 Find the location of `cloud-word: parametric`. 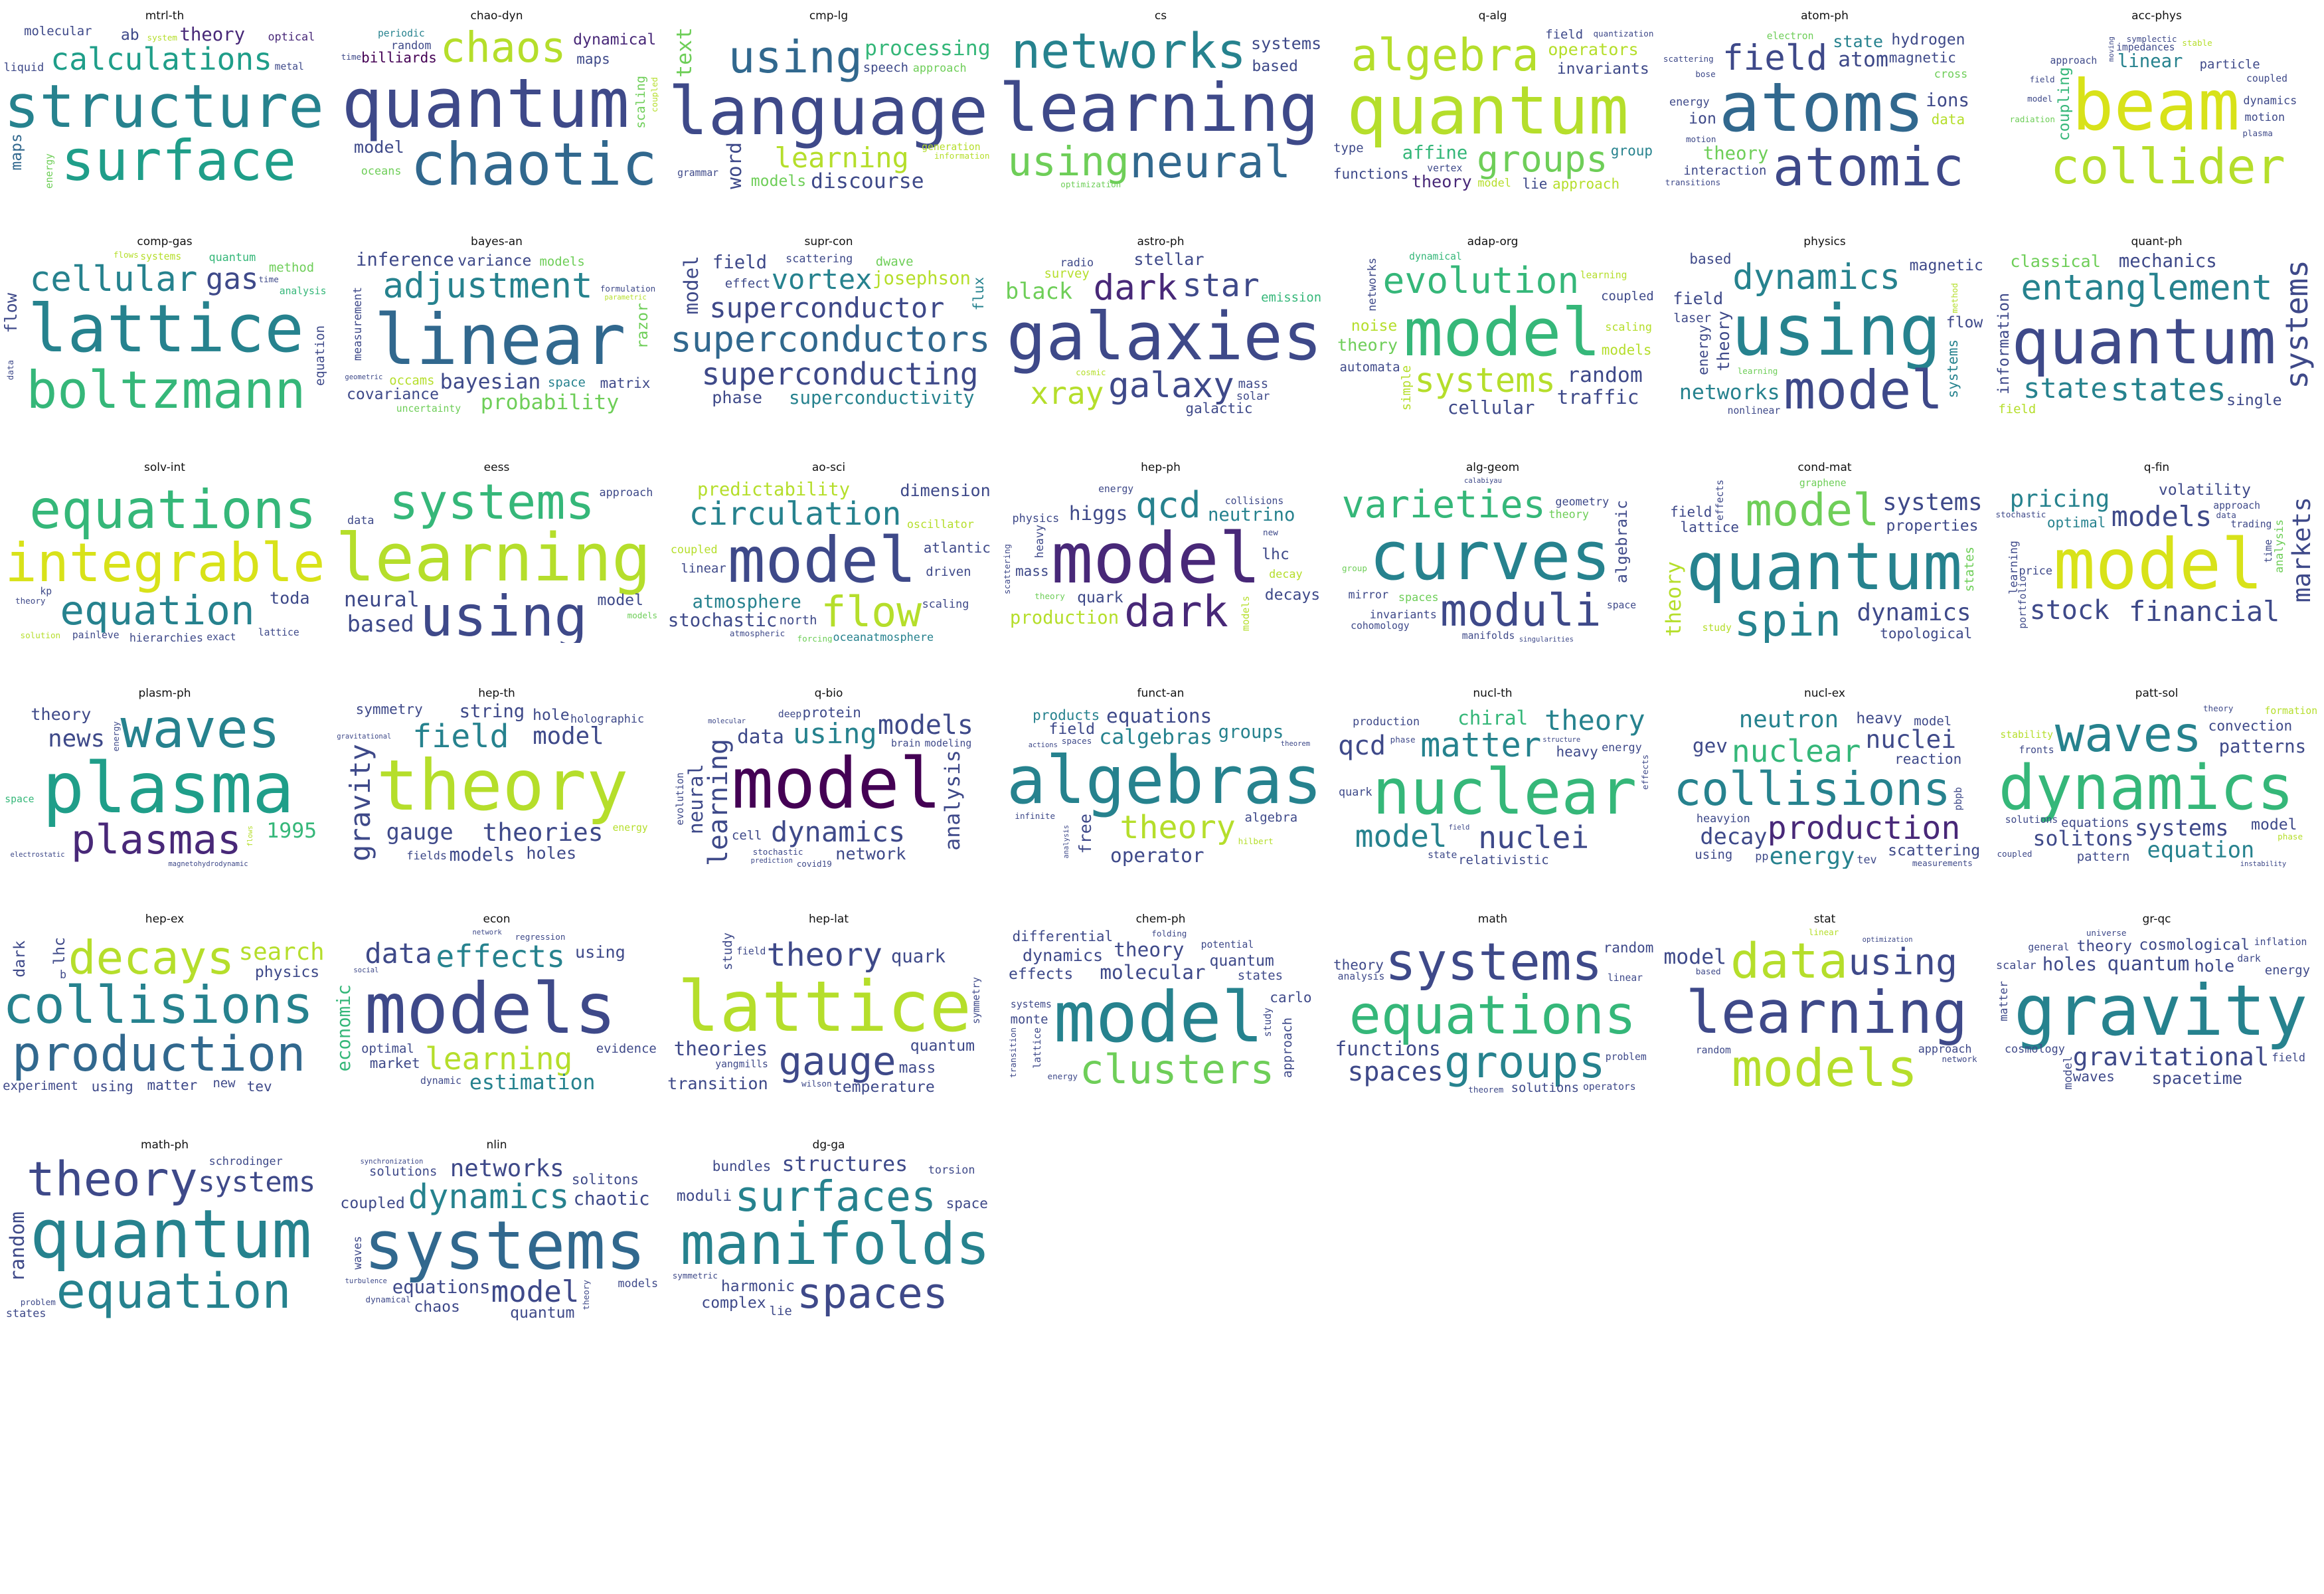

cloud-word: parametric is located at coordinates (625, 298).